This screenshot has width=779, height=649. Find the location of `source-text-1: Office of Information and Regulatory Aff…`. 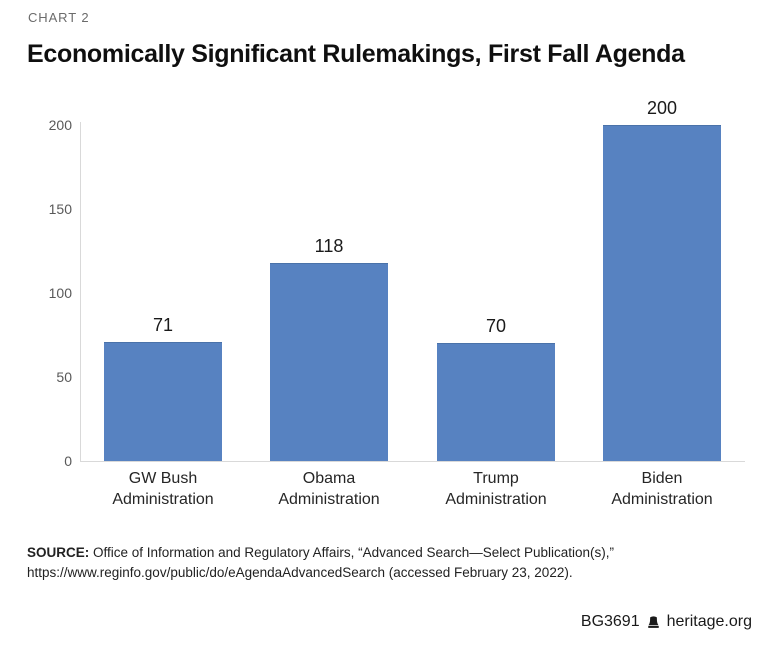

source-text-1: Office of Information and Regulatory Aff… is located at coordinates (352, 552).